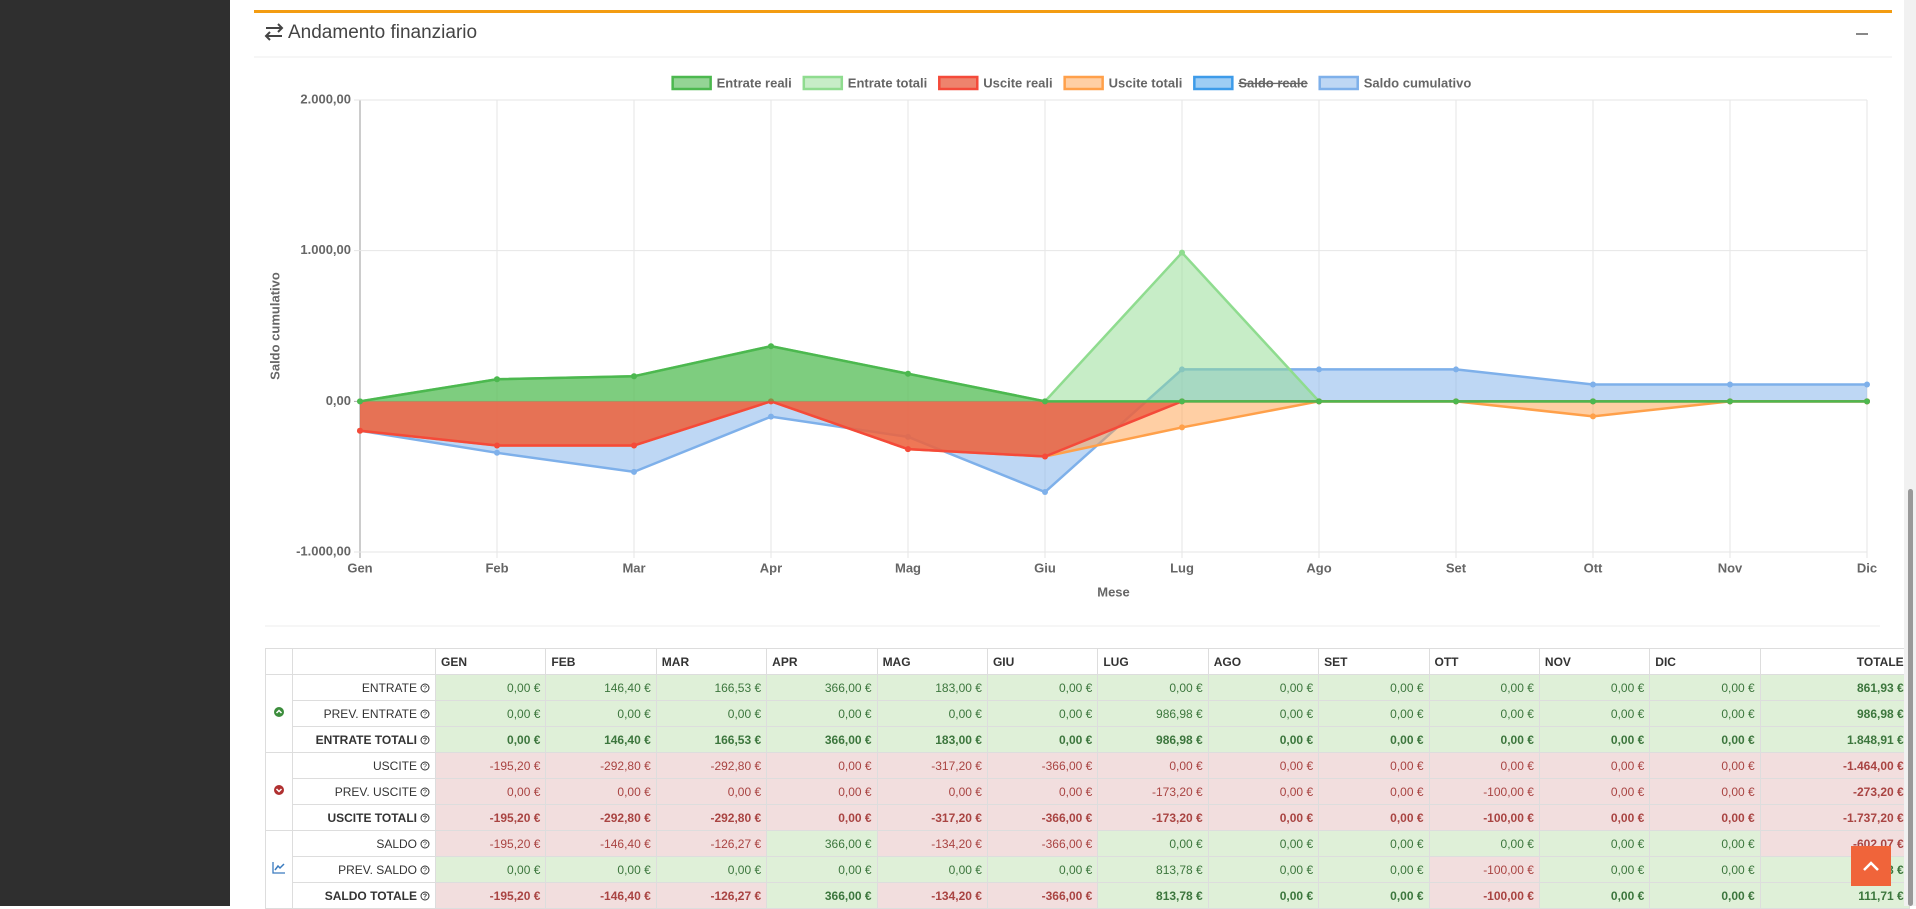 This screenshot has height=909, width=1916. I want to click on sidebar, so click(115, 453).